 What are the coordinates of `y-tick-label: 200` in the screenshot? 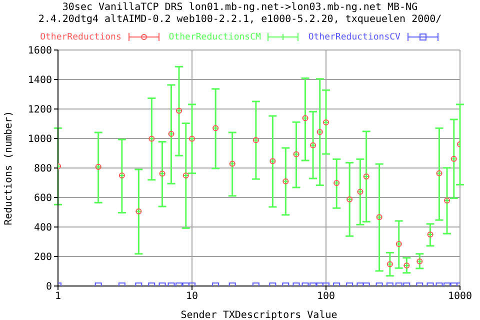 It's located at (43, 258).